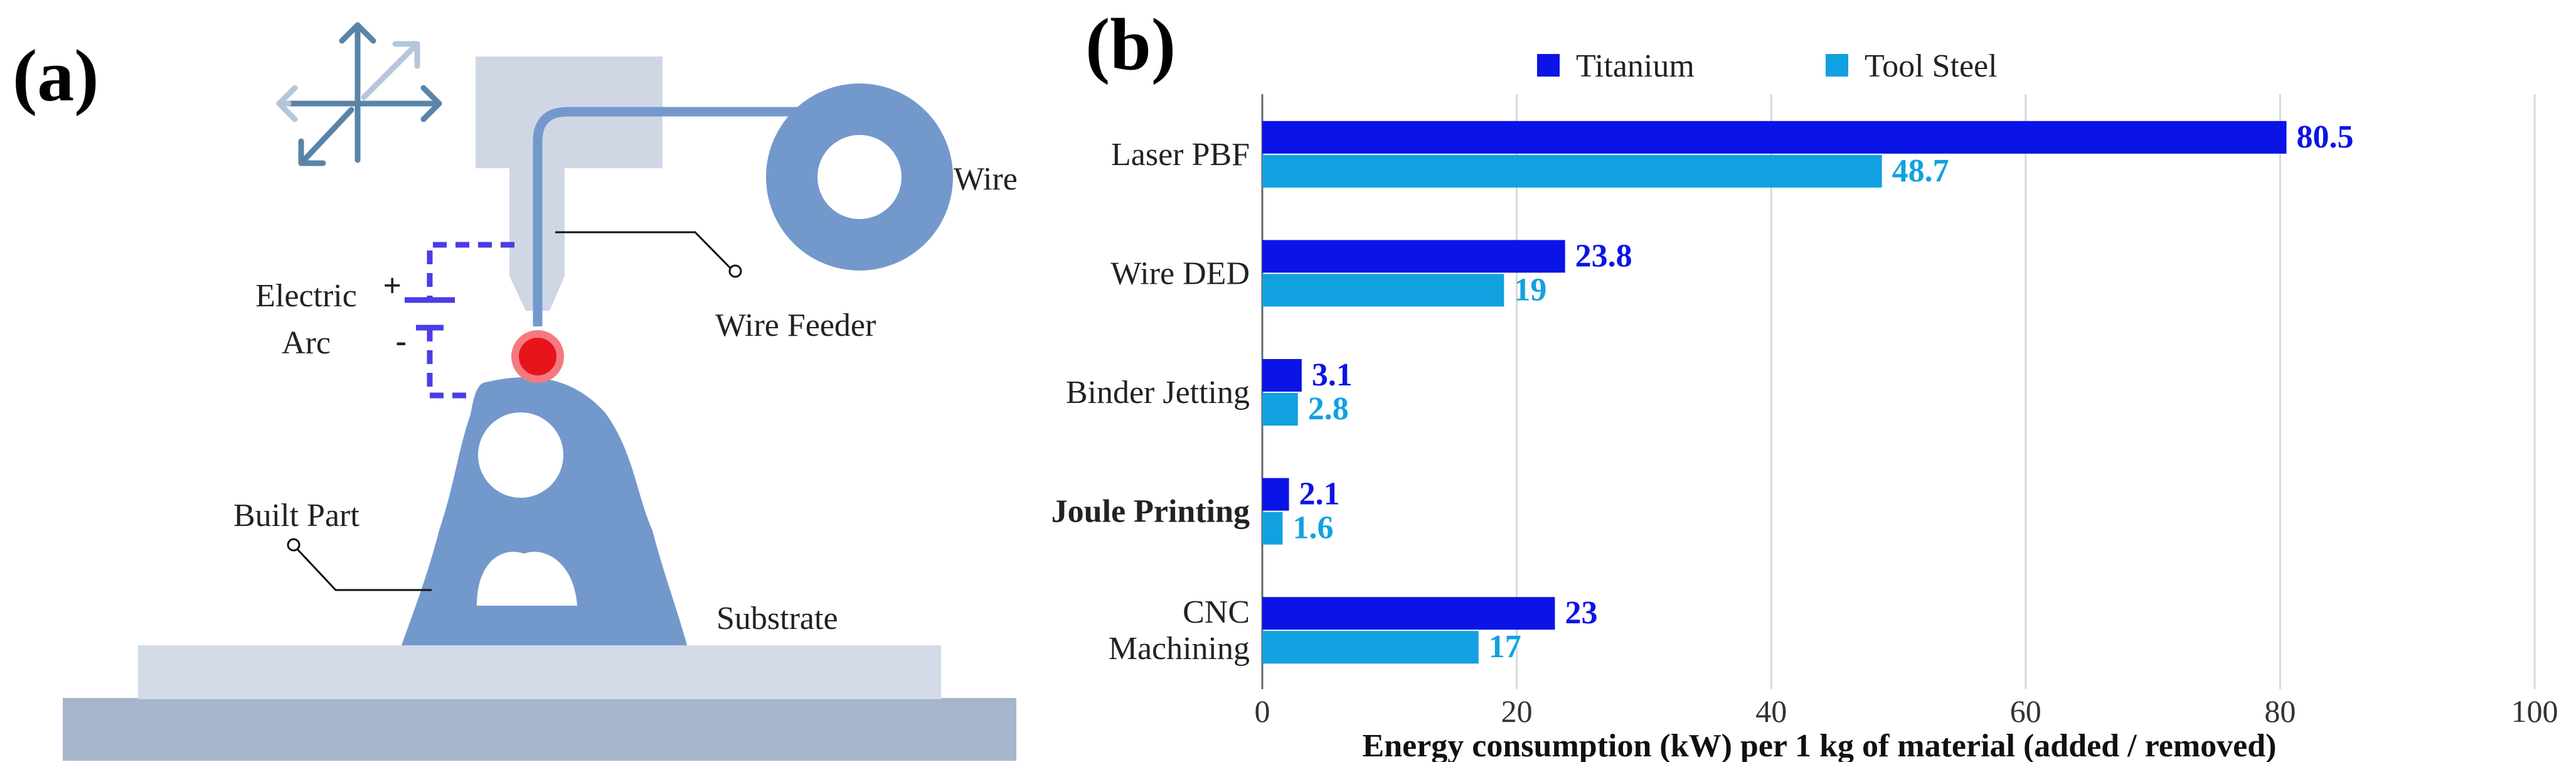  What do you see at coordinates (2325, 137) in the screenshot?
I see `value-label: 80.5` at bounding box center [2325, 137].